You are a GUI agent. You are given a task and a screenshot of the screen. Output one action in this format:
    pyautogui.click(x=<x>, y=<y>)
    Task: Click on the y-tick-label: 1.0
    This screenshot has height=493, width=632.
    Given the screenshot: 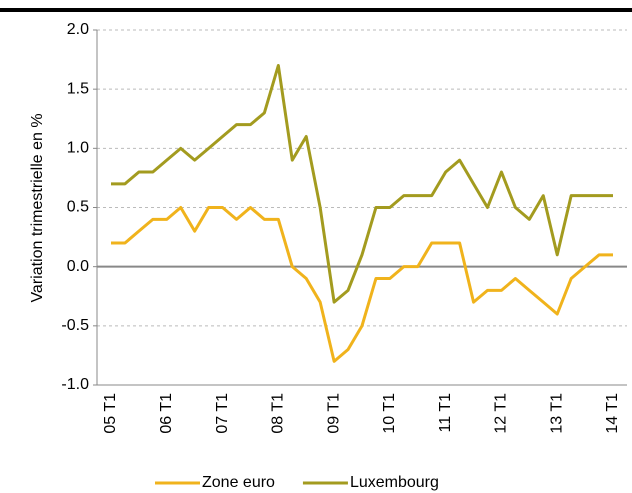 What is the action you would take?
    pyautogui.click(x=78, y=148)
    